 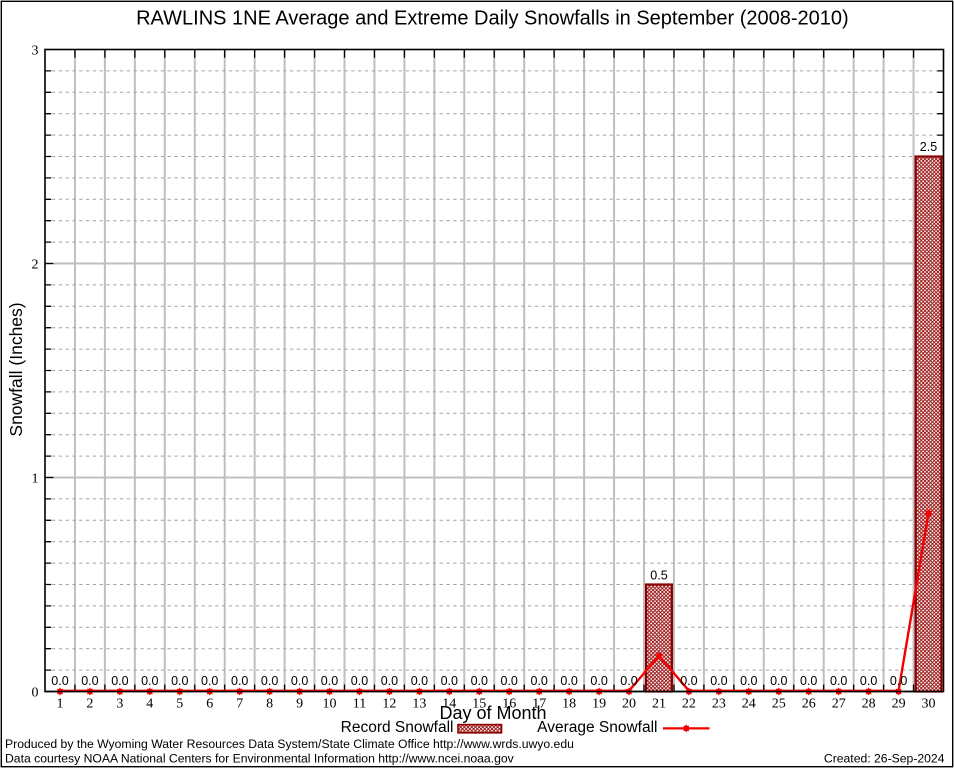 I want to click on svg-text: 20, so click(x=629, y=703).